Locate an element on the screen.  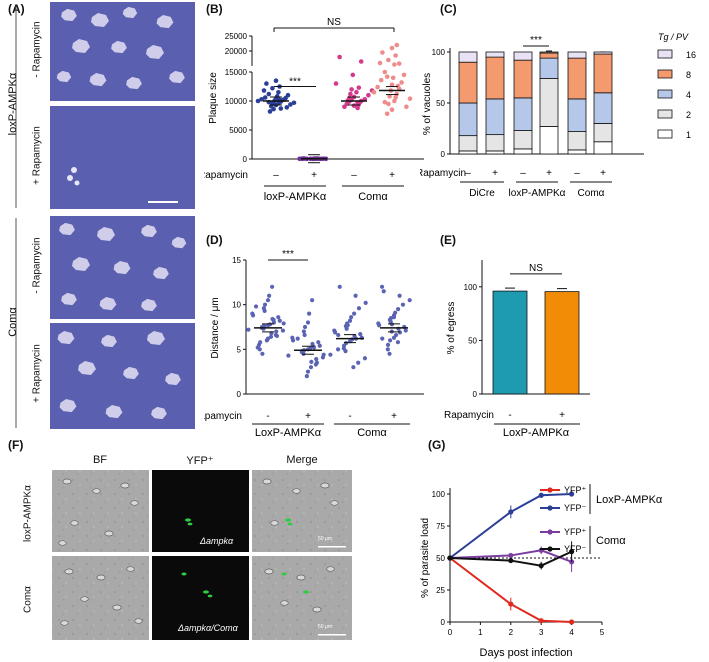
f-bf-bottom is located at coordinates (100, 598).